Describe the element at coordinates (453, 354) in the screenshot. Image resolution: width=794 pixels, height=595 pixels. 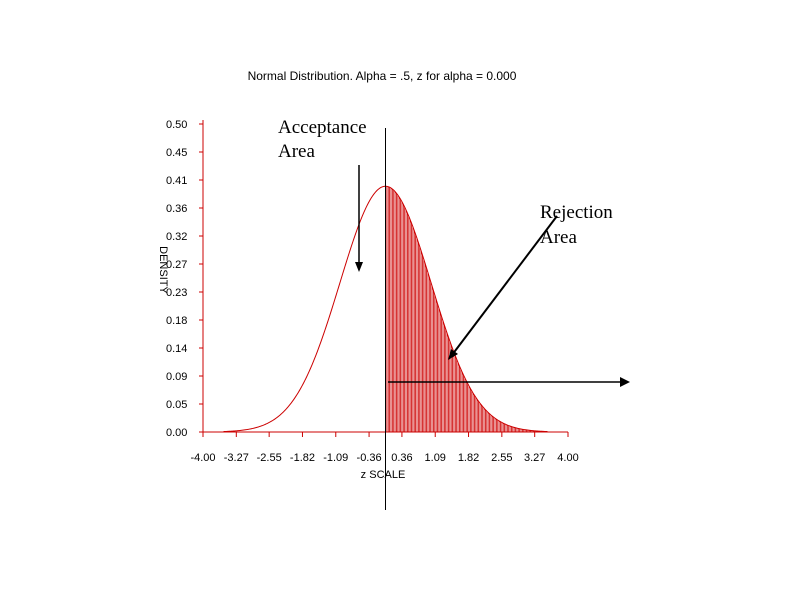
I see `rejection-arrowhead-icon` at that location.